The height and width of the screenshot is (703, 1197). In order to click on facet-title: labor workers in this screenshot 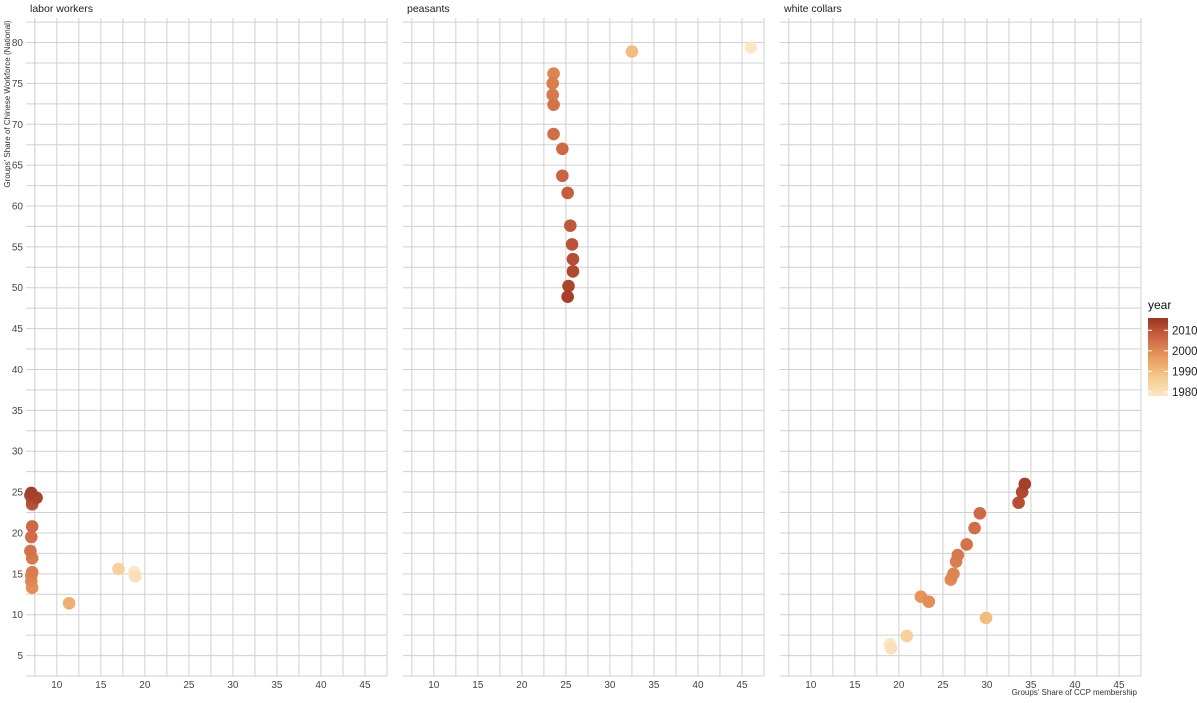, I will do `click(61, 9)`.